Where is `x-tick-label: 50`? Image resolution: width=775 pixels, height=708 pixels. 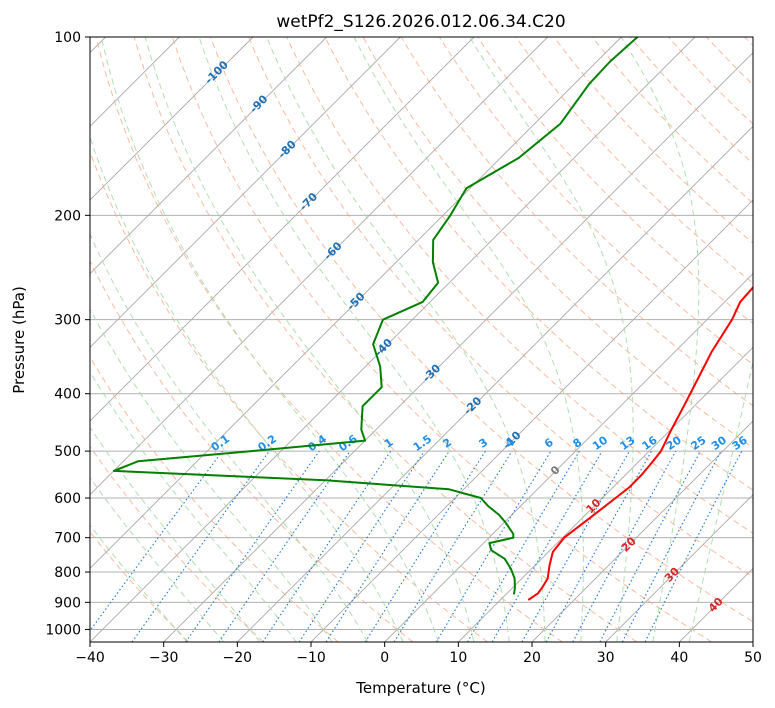 x-tick-label: 50 is located at coordinates (753, 658).